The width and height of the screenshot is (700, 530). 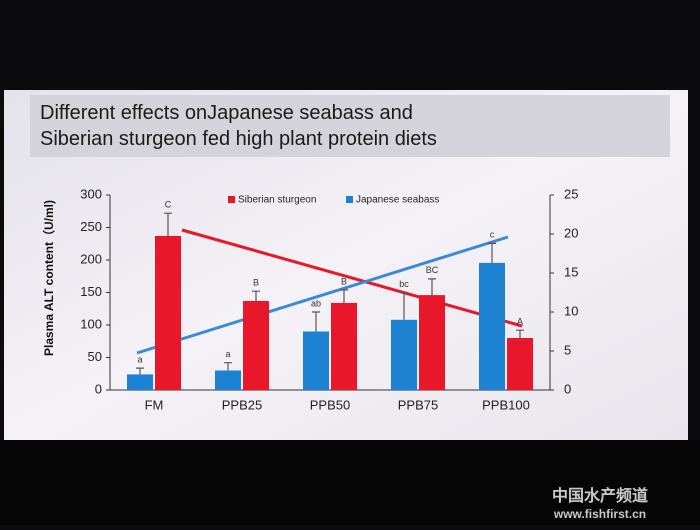 What do you see at coordinates (571, 232) in the screenshot?
I see `y2-tick-label: 20` at bounding box center [571, 232].